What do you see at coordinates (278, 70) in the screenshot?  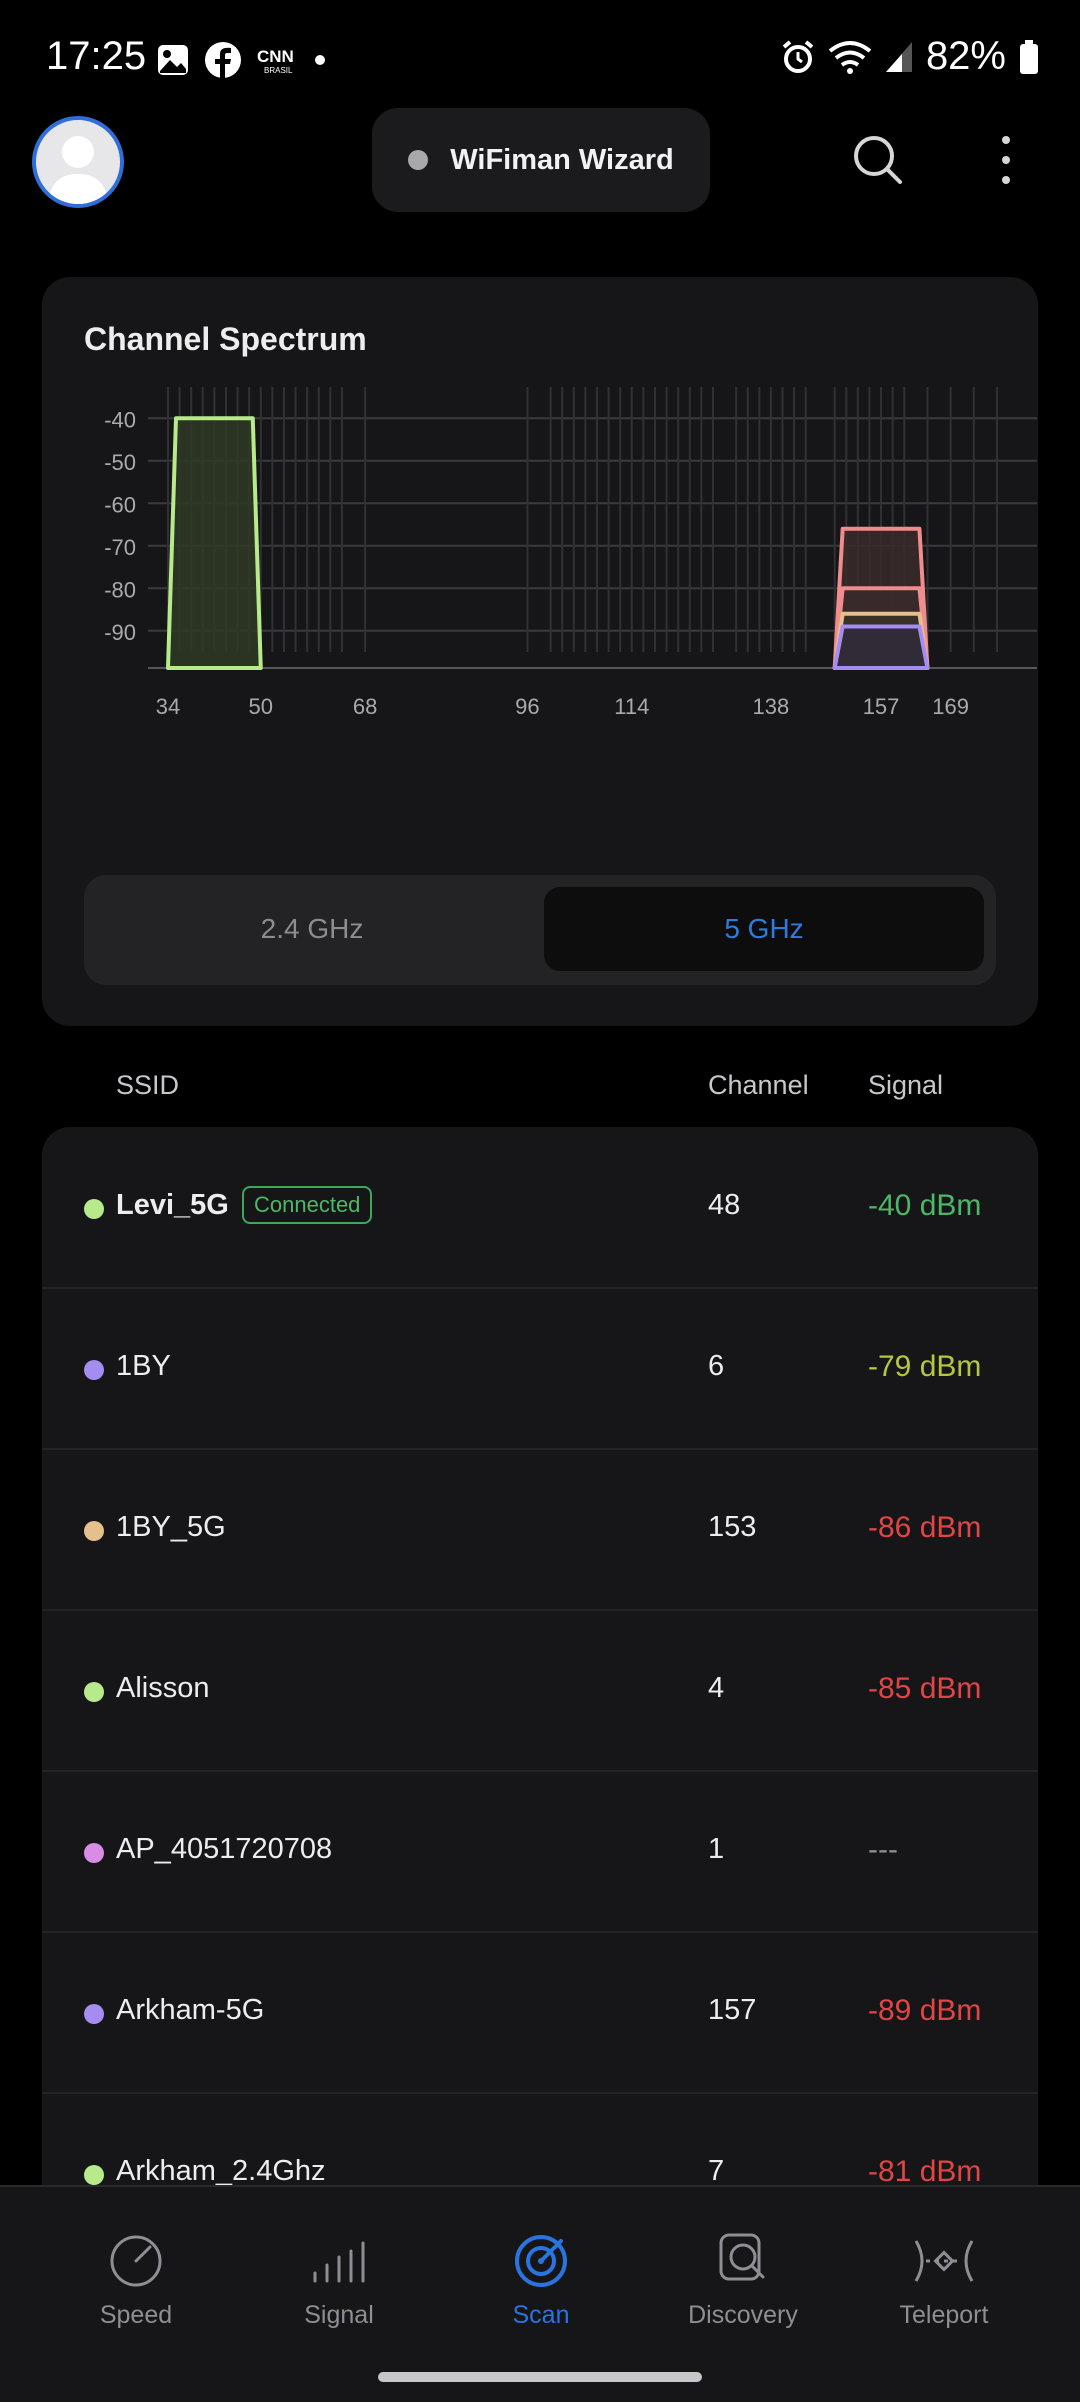 I see `svg-text: BRASIL` at bounding box center [278, 70].